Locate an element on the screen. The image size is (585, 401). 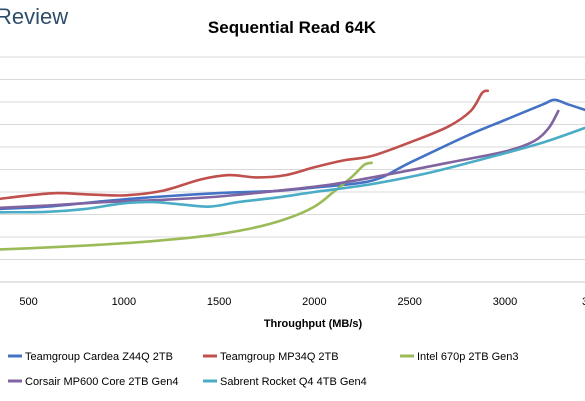
x-tick-label: 1500 is located at coordinates (219, 302).